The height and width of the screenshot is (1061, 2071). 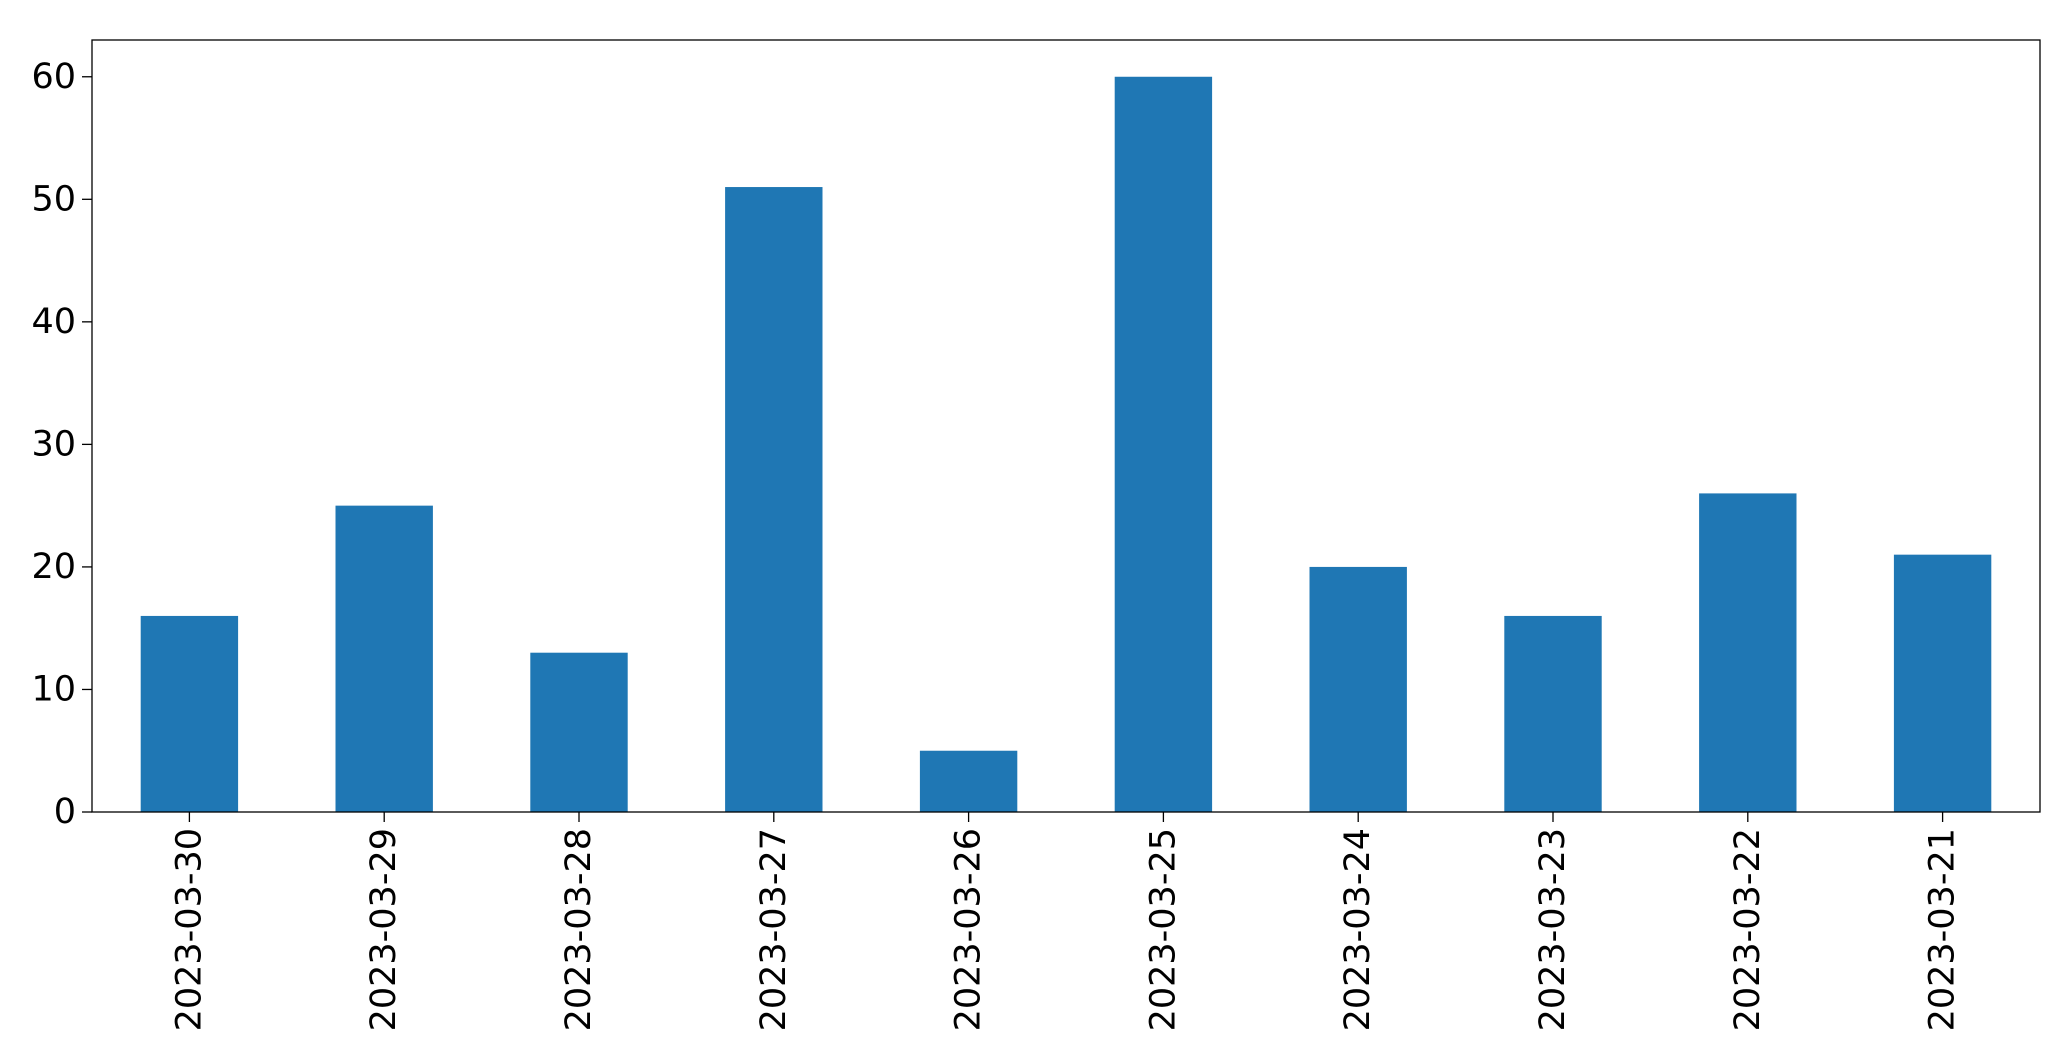 I want to click on x-tick-label: 2023-03-26, so click(x=969, y=929).